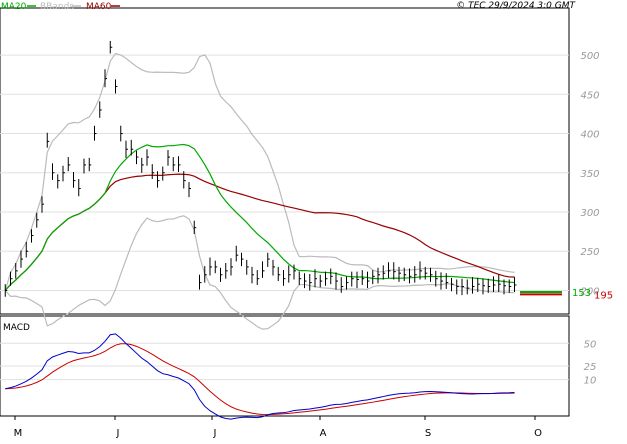  I want to click on y-tick-label: 200, so click(589, 291).